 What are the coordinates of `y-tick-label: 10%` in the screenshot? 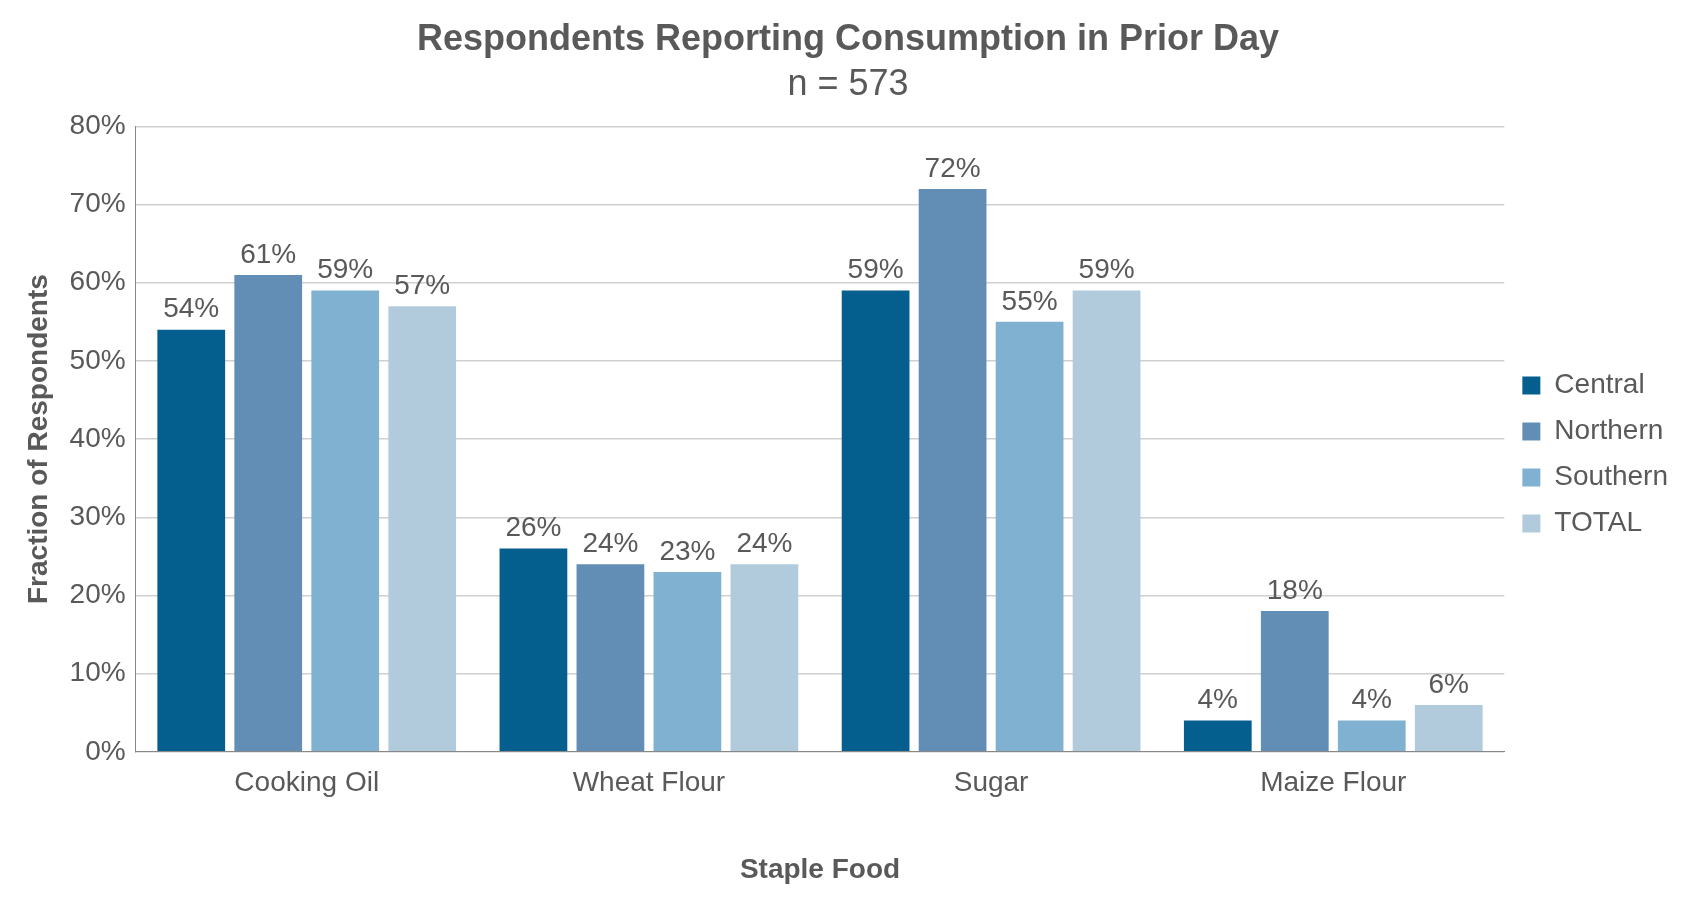 It's located at (97, 672).